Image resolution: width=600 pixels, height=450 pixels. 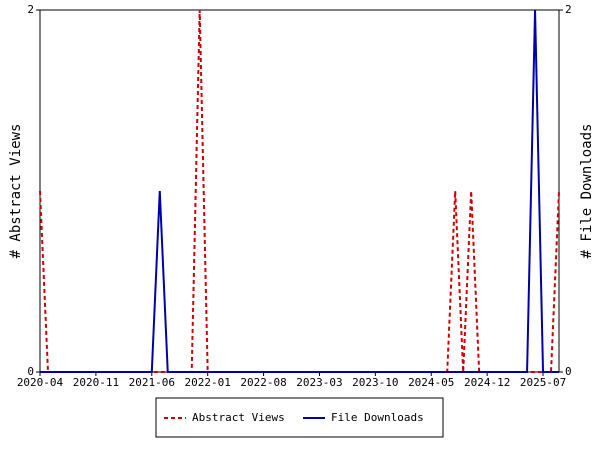 What do you see at coordinates (152, 382) in the screenshot?
I see `x-tick-label: 2021-06` at bounding box center [152, 382].